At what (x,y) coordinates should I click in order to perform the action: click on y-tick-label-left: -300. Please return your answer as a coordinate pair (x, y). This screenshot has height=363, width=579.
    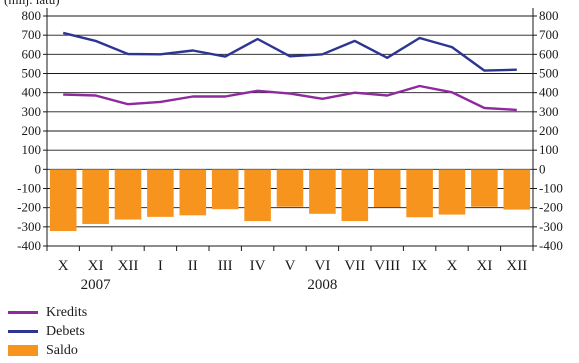
    Looking at the image, I should click on (29, 226).